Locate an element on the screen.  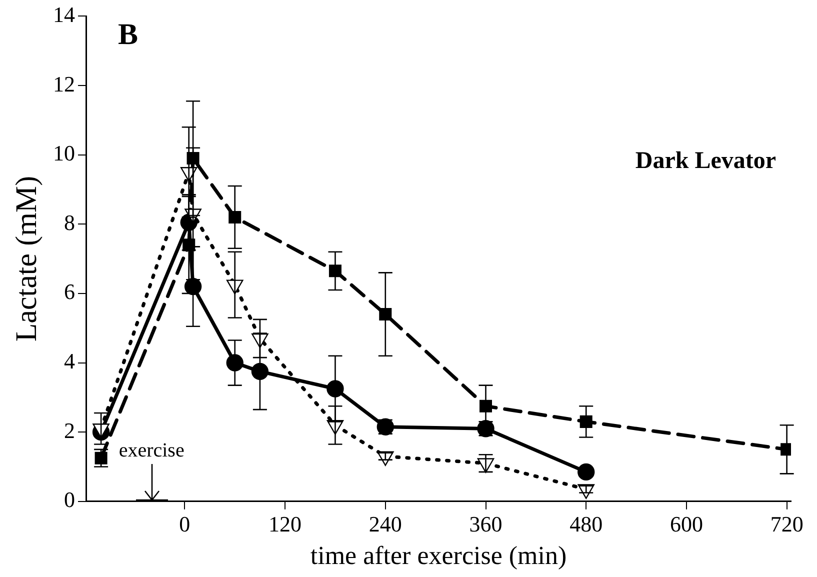
x-tick-label: 480 is located at coordinates (586, 523).